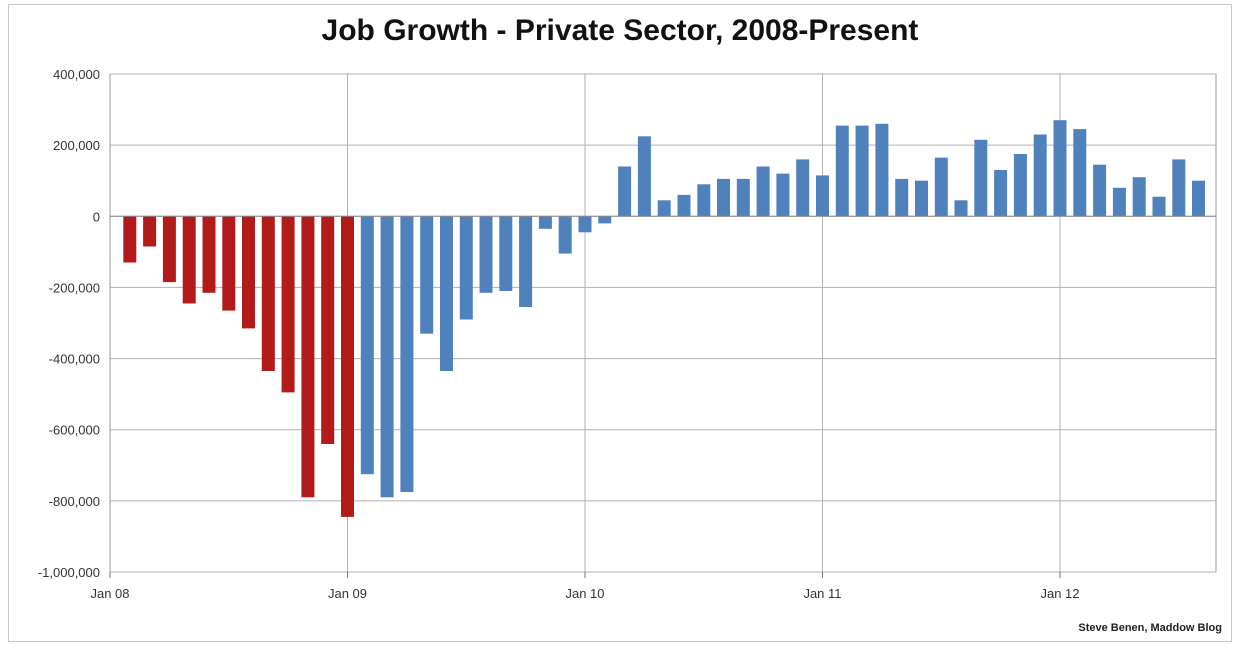 The width and height of the screenshot is (1240, 648). Describe the element at coordinates (74, 287) in the screenshot. I see `y-tick-label: -200,000` at that location.